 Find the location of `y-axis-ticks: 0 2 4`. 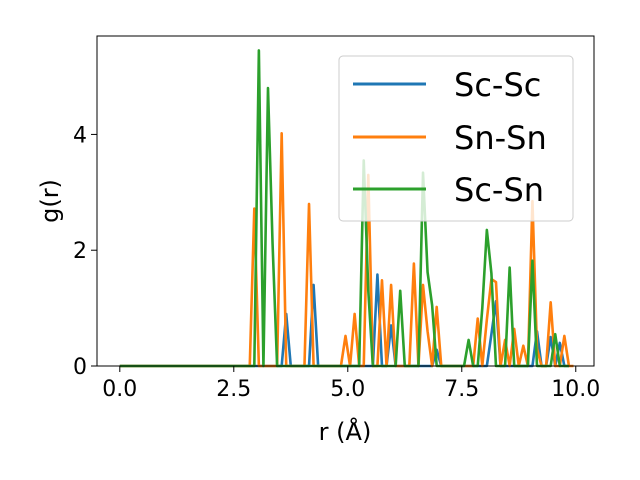

y-axis-ticks: 0 2 4 is located at coordinates (85, 251).